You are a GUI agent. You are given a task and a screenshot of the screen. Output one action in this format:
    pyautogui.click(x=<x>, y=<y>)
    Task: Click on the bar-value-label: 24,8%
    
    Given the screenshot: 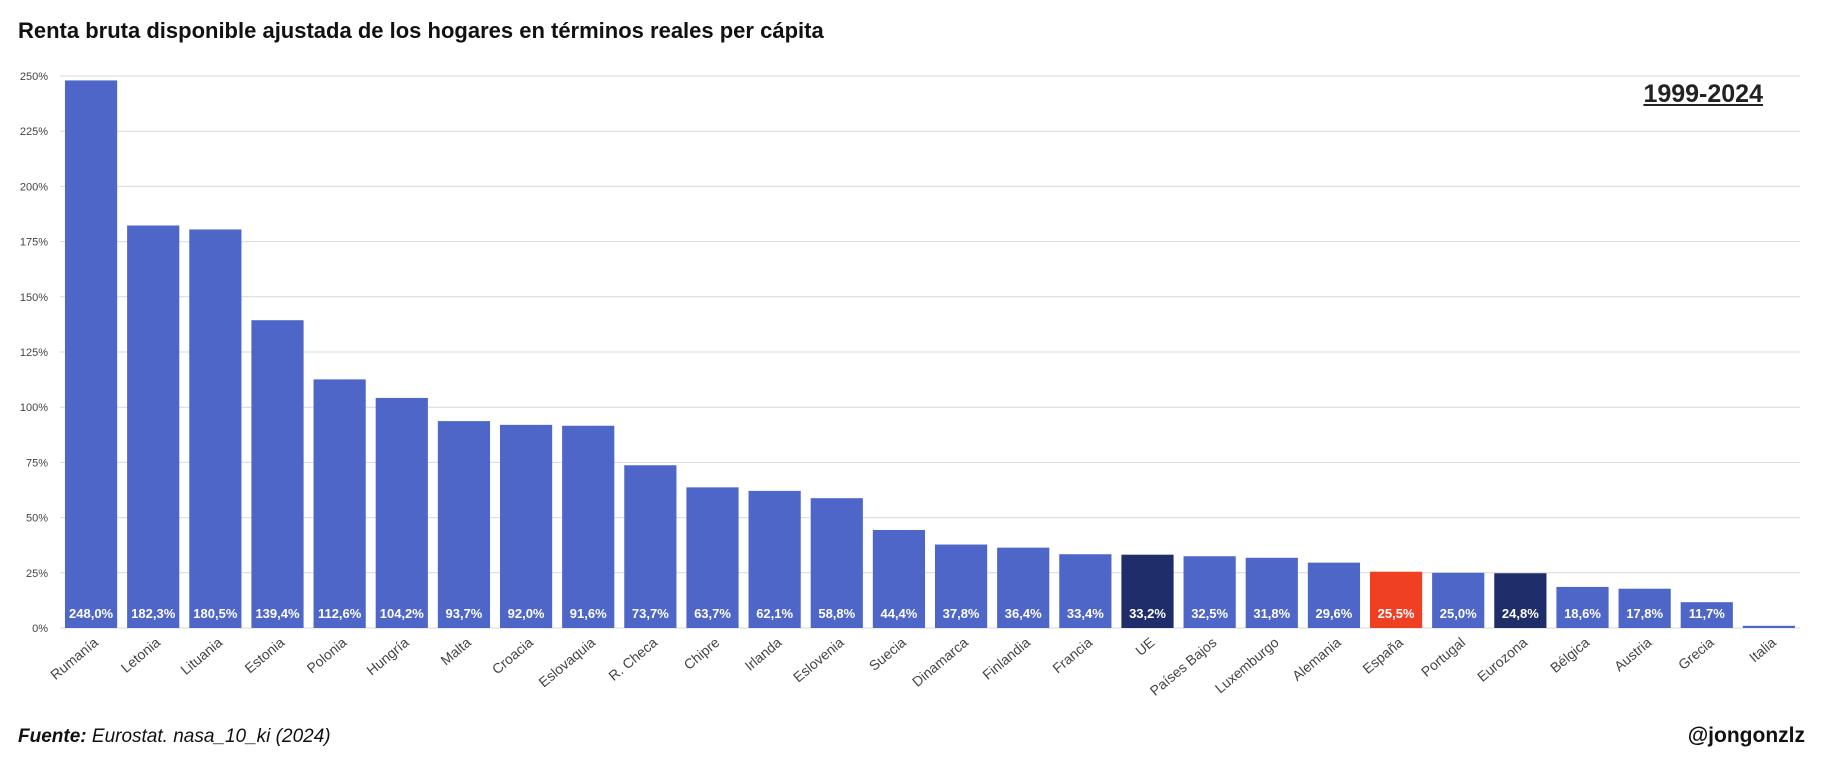 What is the action you would take?
    pyautogui.click(x=1520, y=613)
    